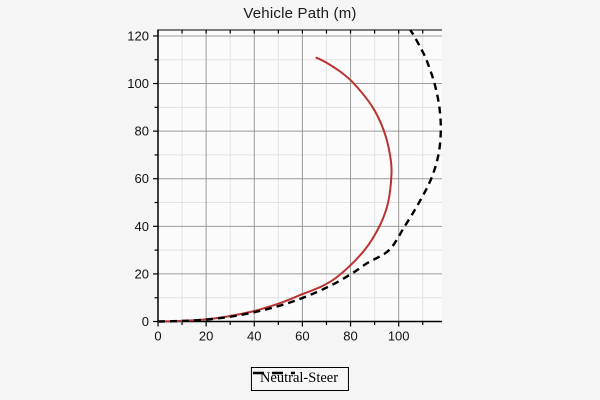 The image size is (600, 400). I want to click on svg-text: 120, so click(138, 35).